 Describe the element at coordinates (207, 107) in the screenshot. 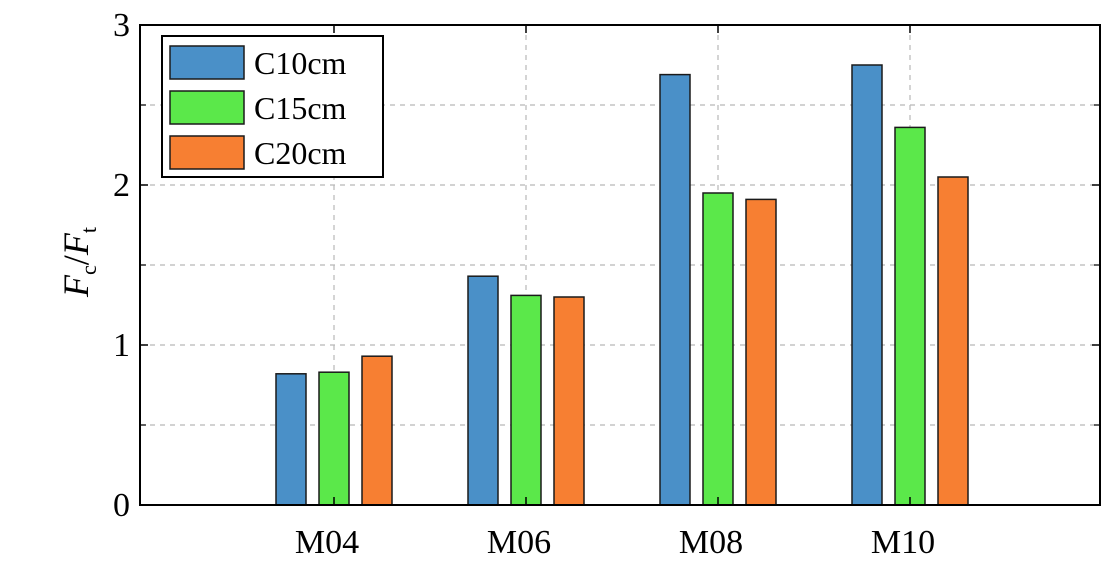

I see `legend-swatch-C15cm` at that location.